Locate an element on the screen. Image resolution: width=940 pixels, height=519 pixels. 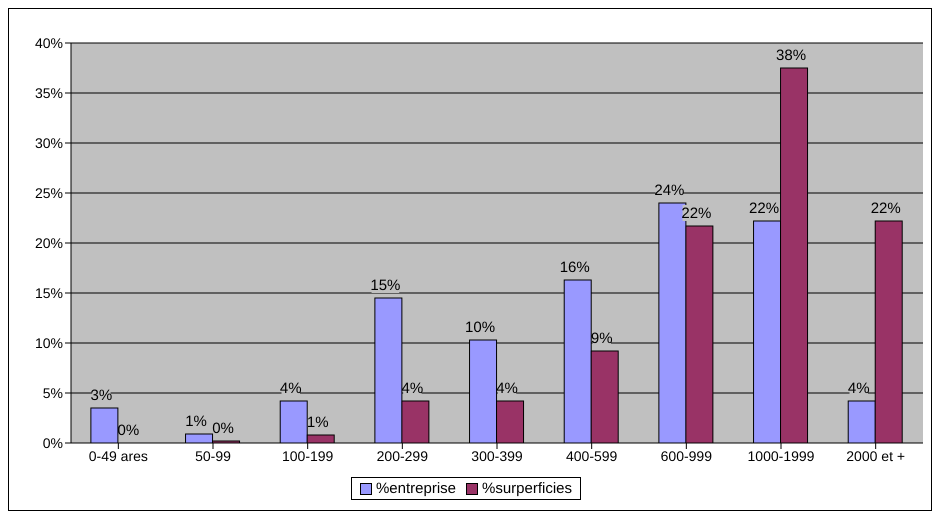
y-tick-label: 15% is located at coordinates (48, 292).